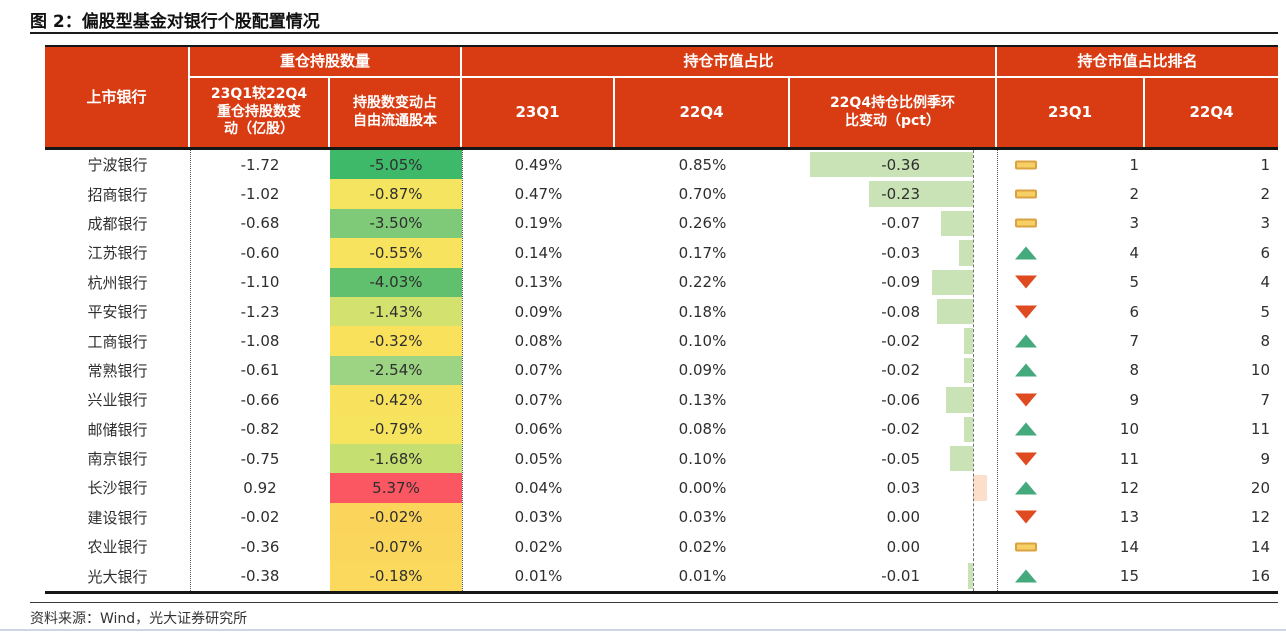 This screenshot has height=640, width=1286. Describe the element at coordinates (661, 282) in the screenshot. I see `table-row: 杭州银行 -1.10 -4.03% 0.13% 0.22% -0.09 5 4` at that location.